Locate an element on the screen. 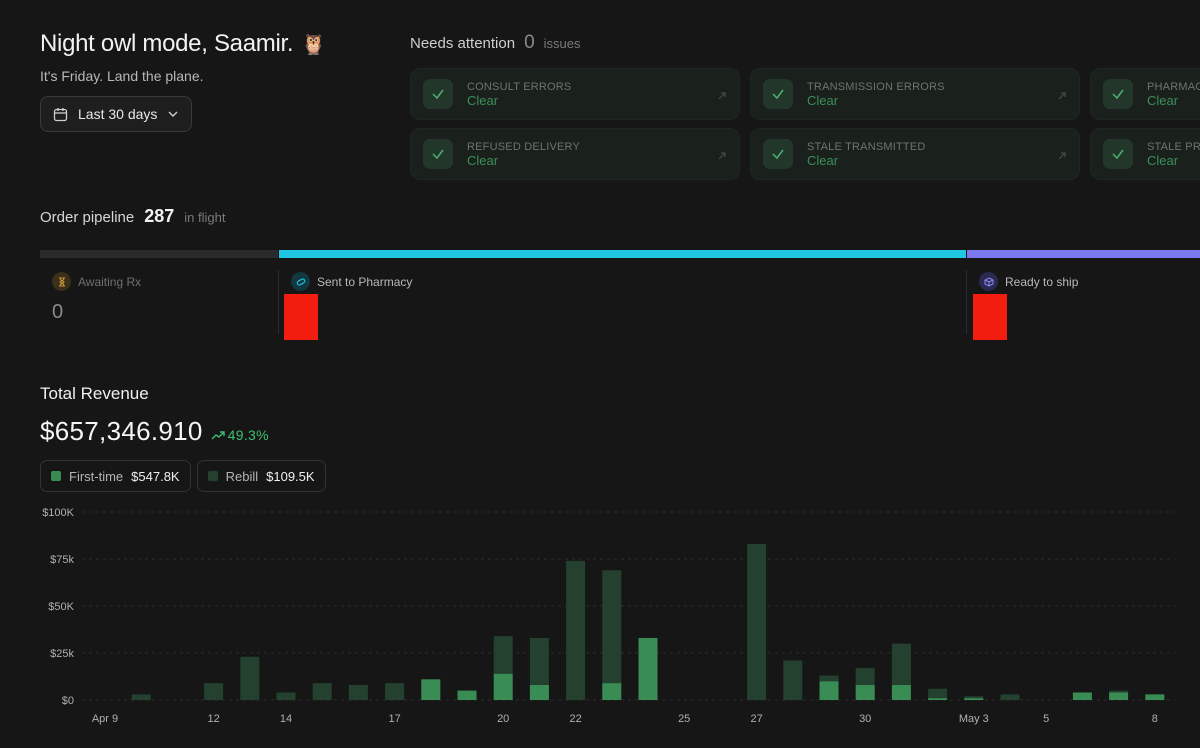  revenue-title: Total Revenue is located at coordinates (94, 393).